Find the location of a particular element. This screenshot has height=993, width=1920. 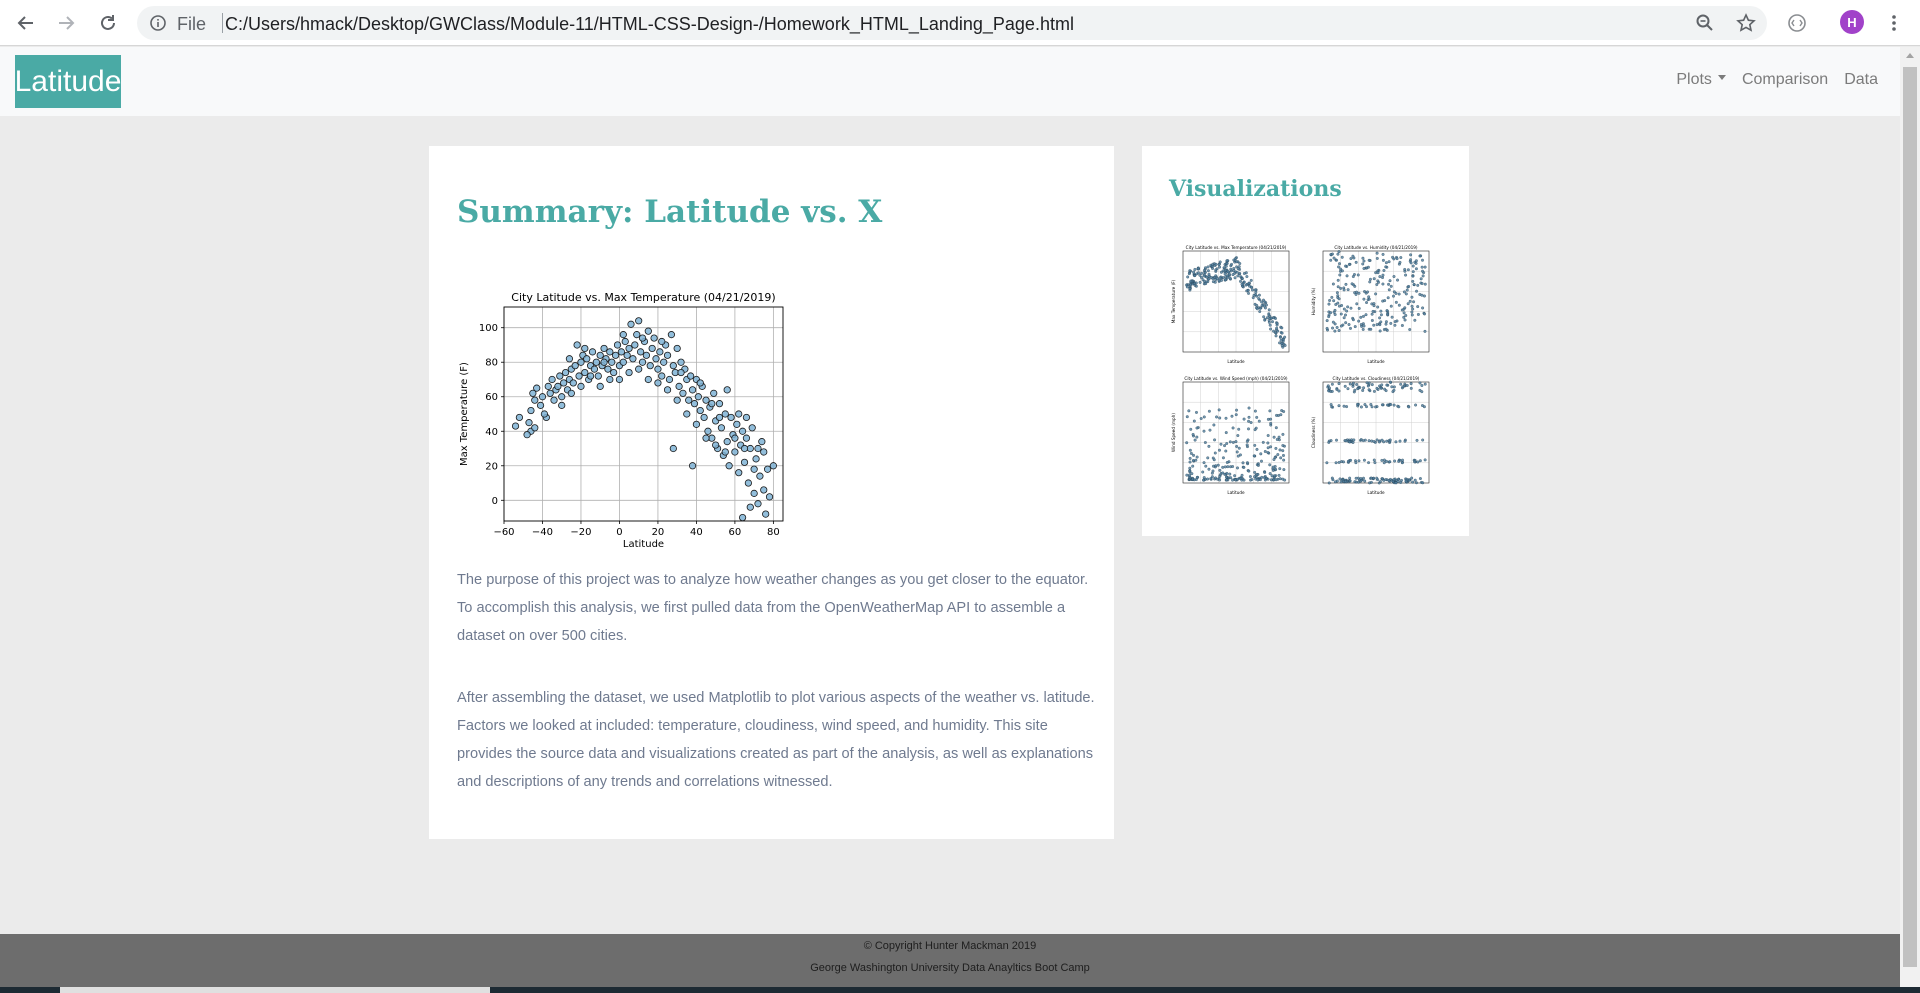

zoom-button is located at coordinates (1705, 23).